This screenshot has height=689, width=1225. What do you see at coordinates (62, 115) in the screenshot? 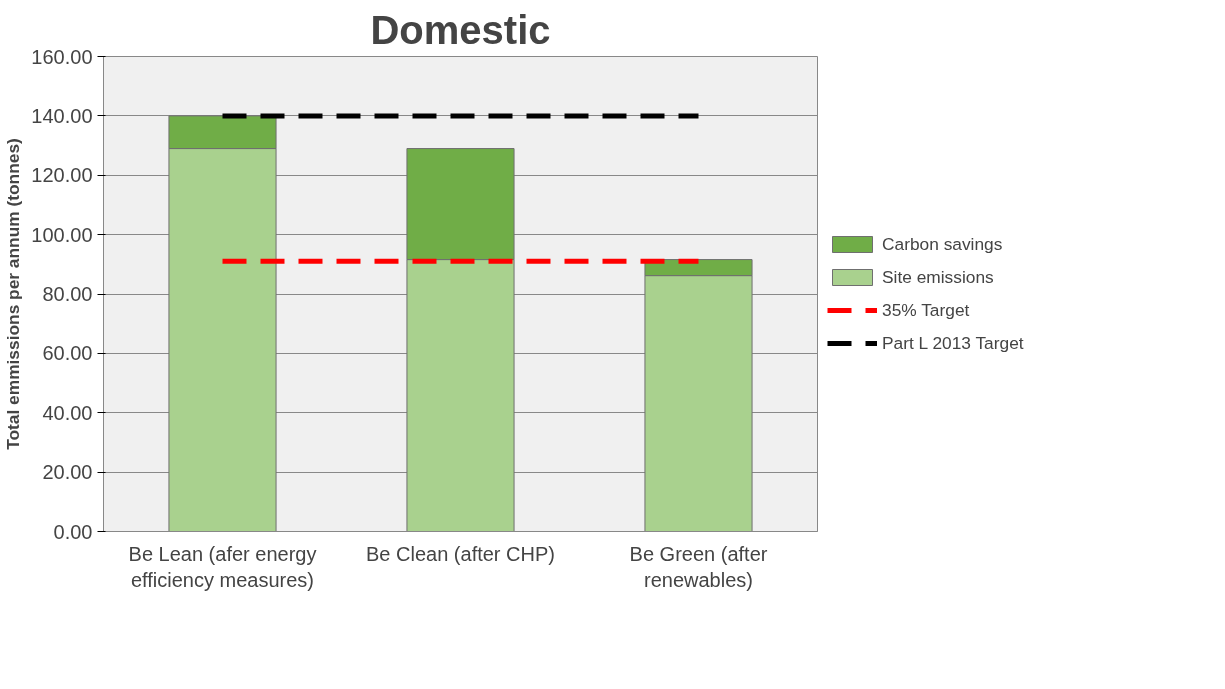
I see `y-tick-label: 140.00` at bounding box center [62, 115].